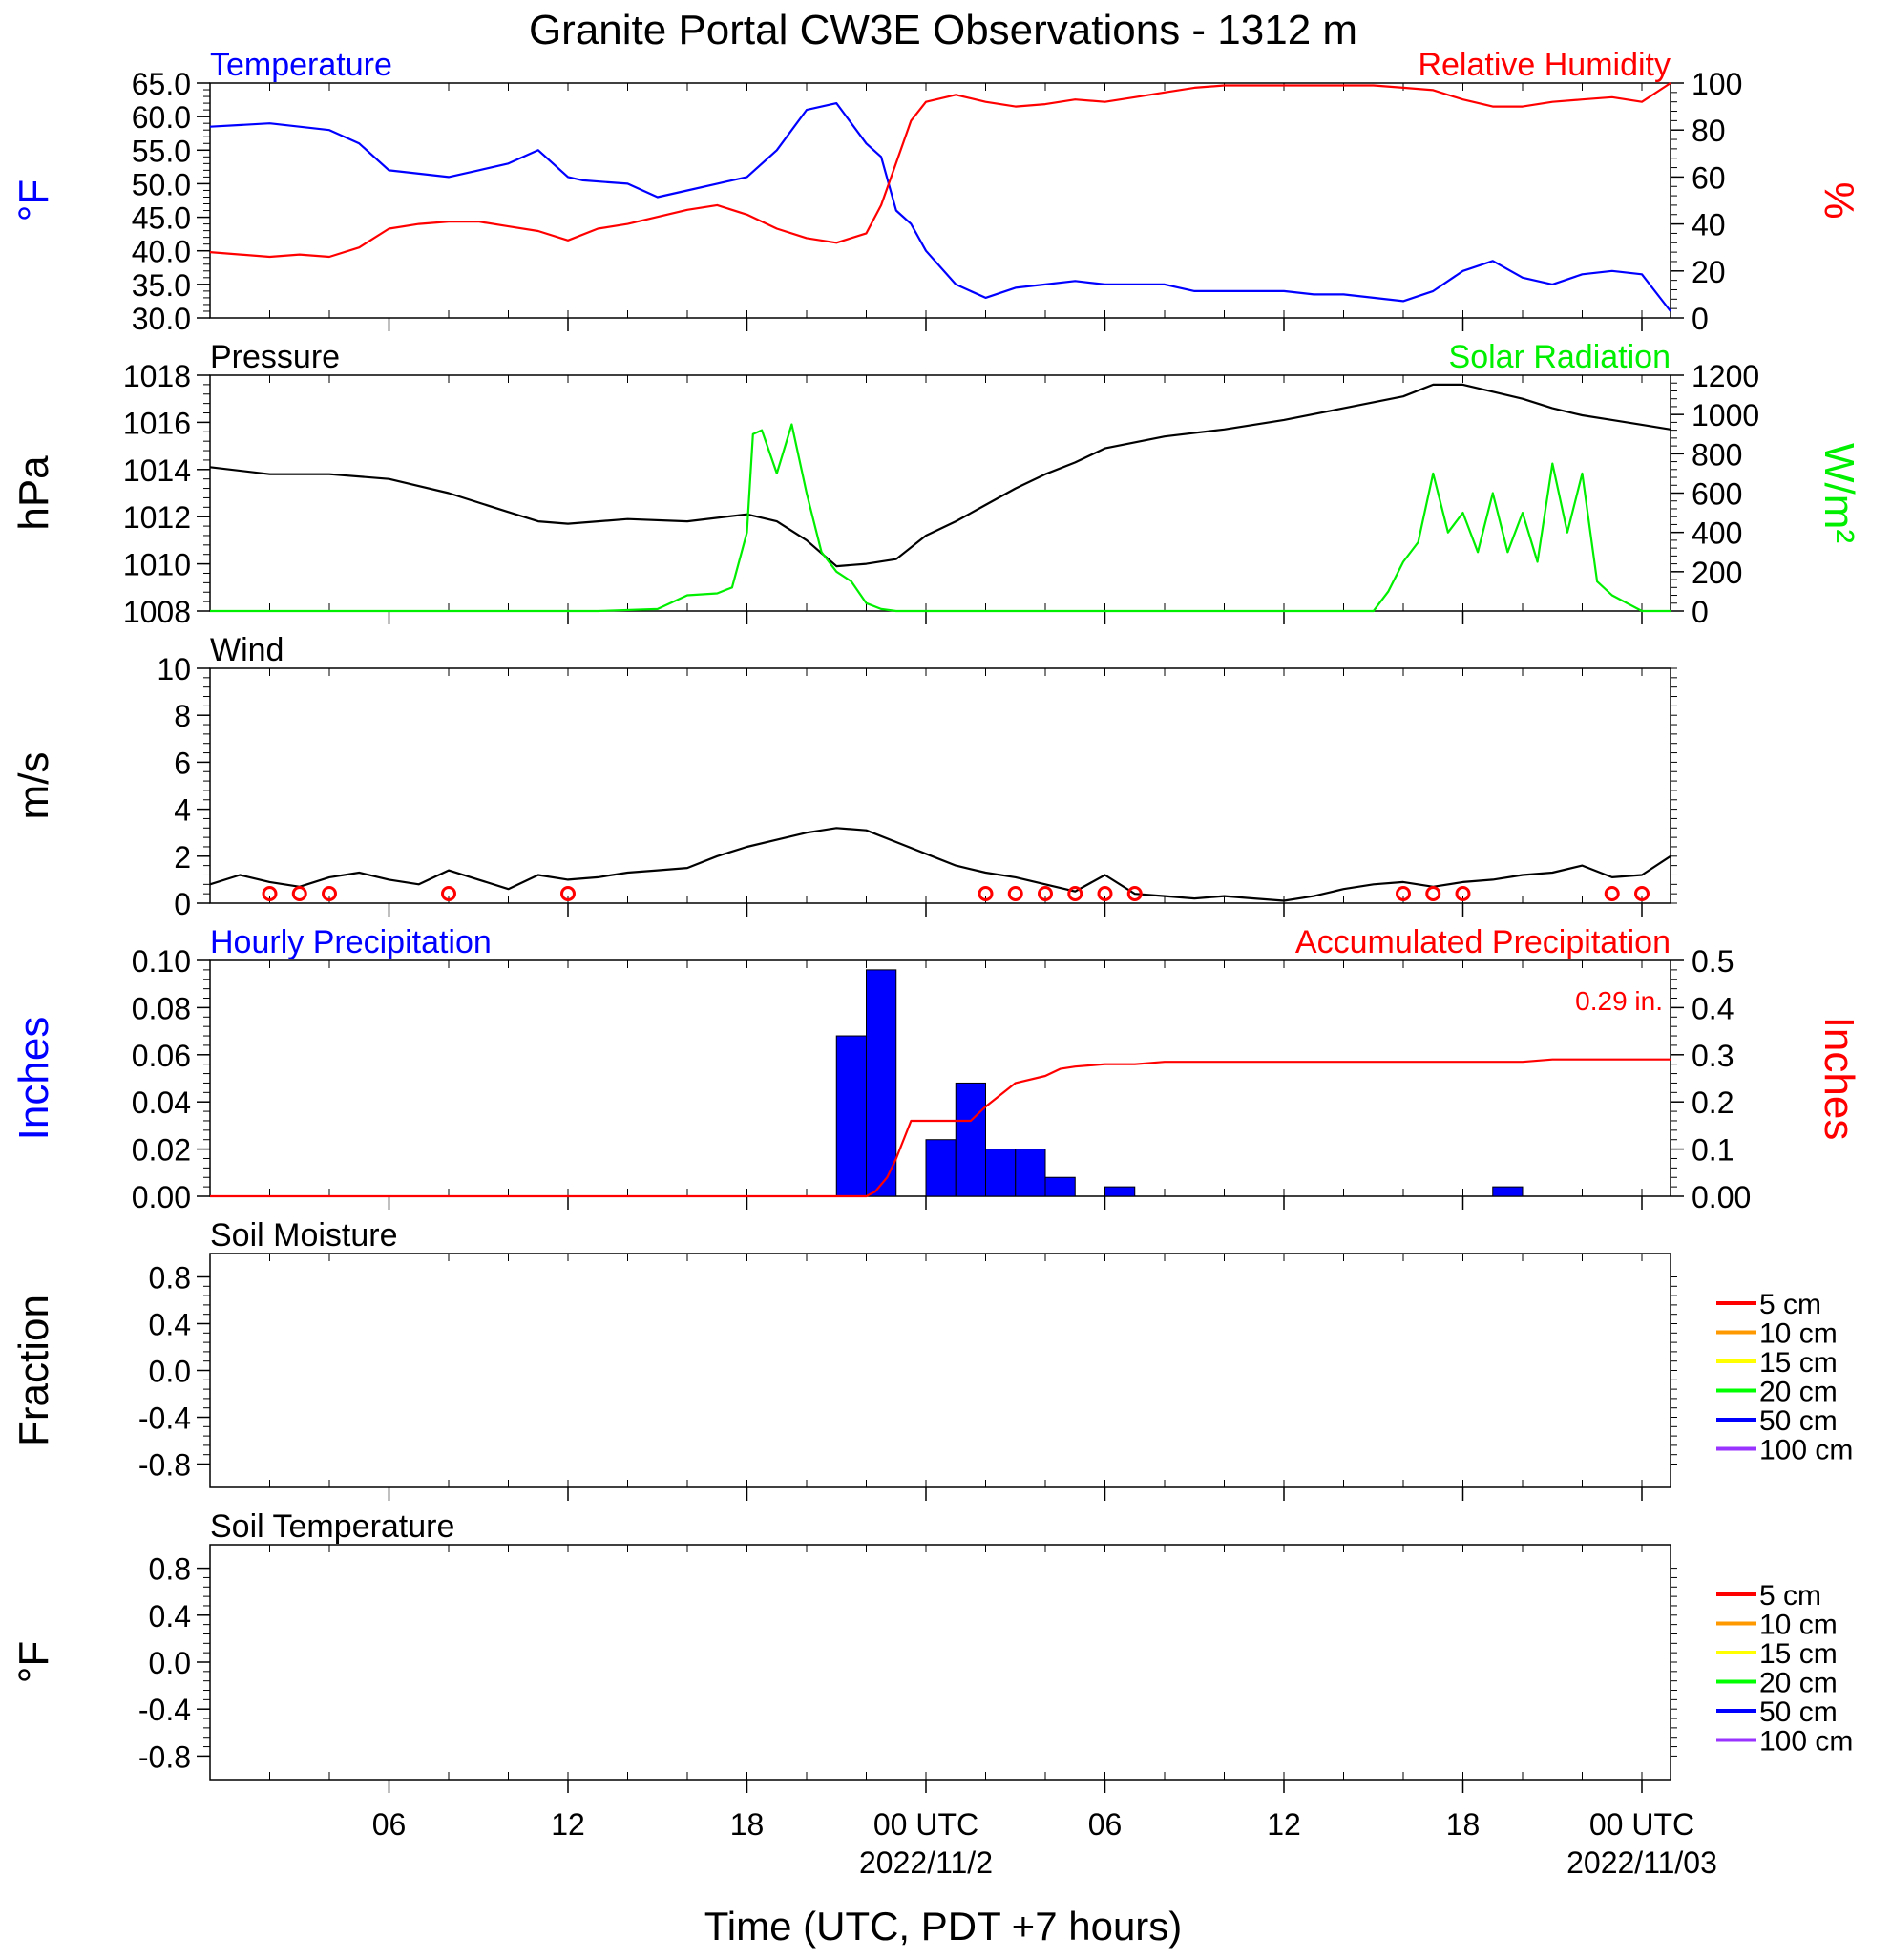 The image size is (1892, 1960). What do you see at coordinates (351, 942) in the screenshot?
I see `panel-left-title: Hourly Precipitation` at bounding box center [351, 942].